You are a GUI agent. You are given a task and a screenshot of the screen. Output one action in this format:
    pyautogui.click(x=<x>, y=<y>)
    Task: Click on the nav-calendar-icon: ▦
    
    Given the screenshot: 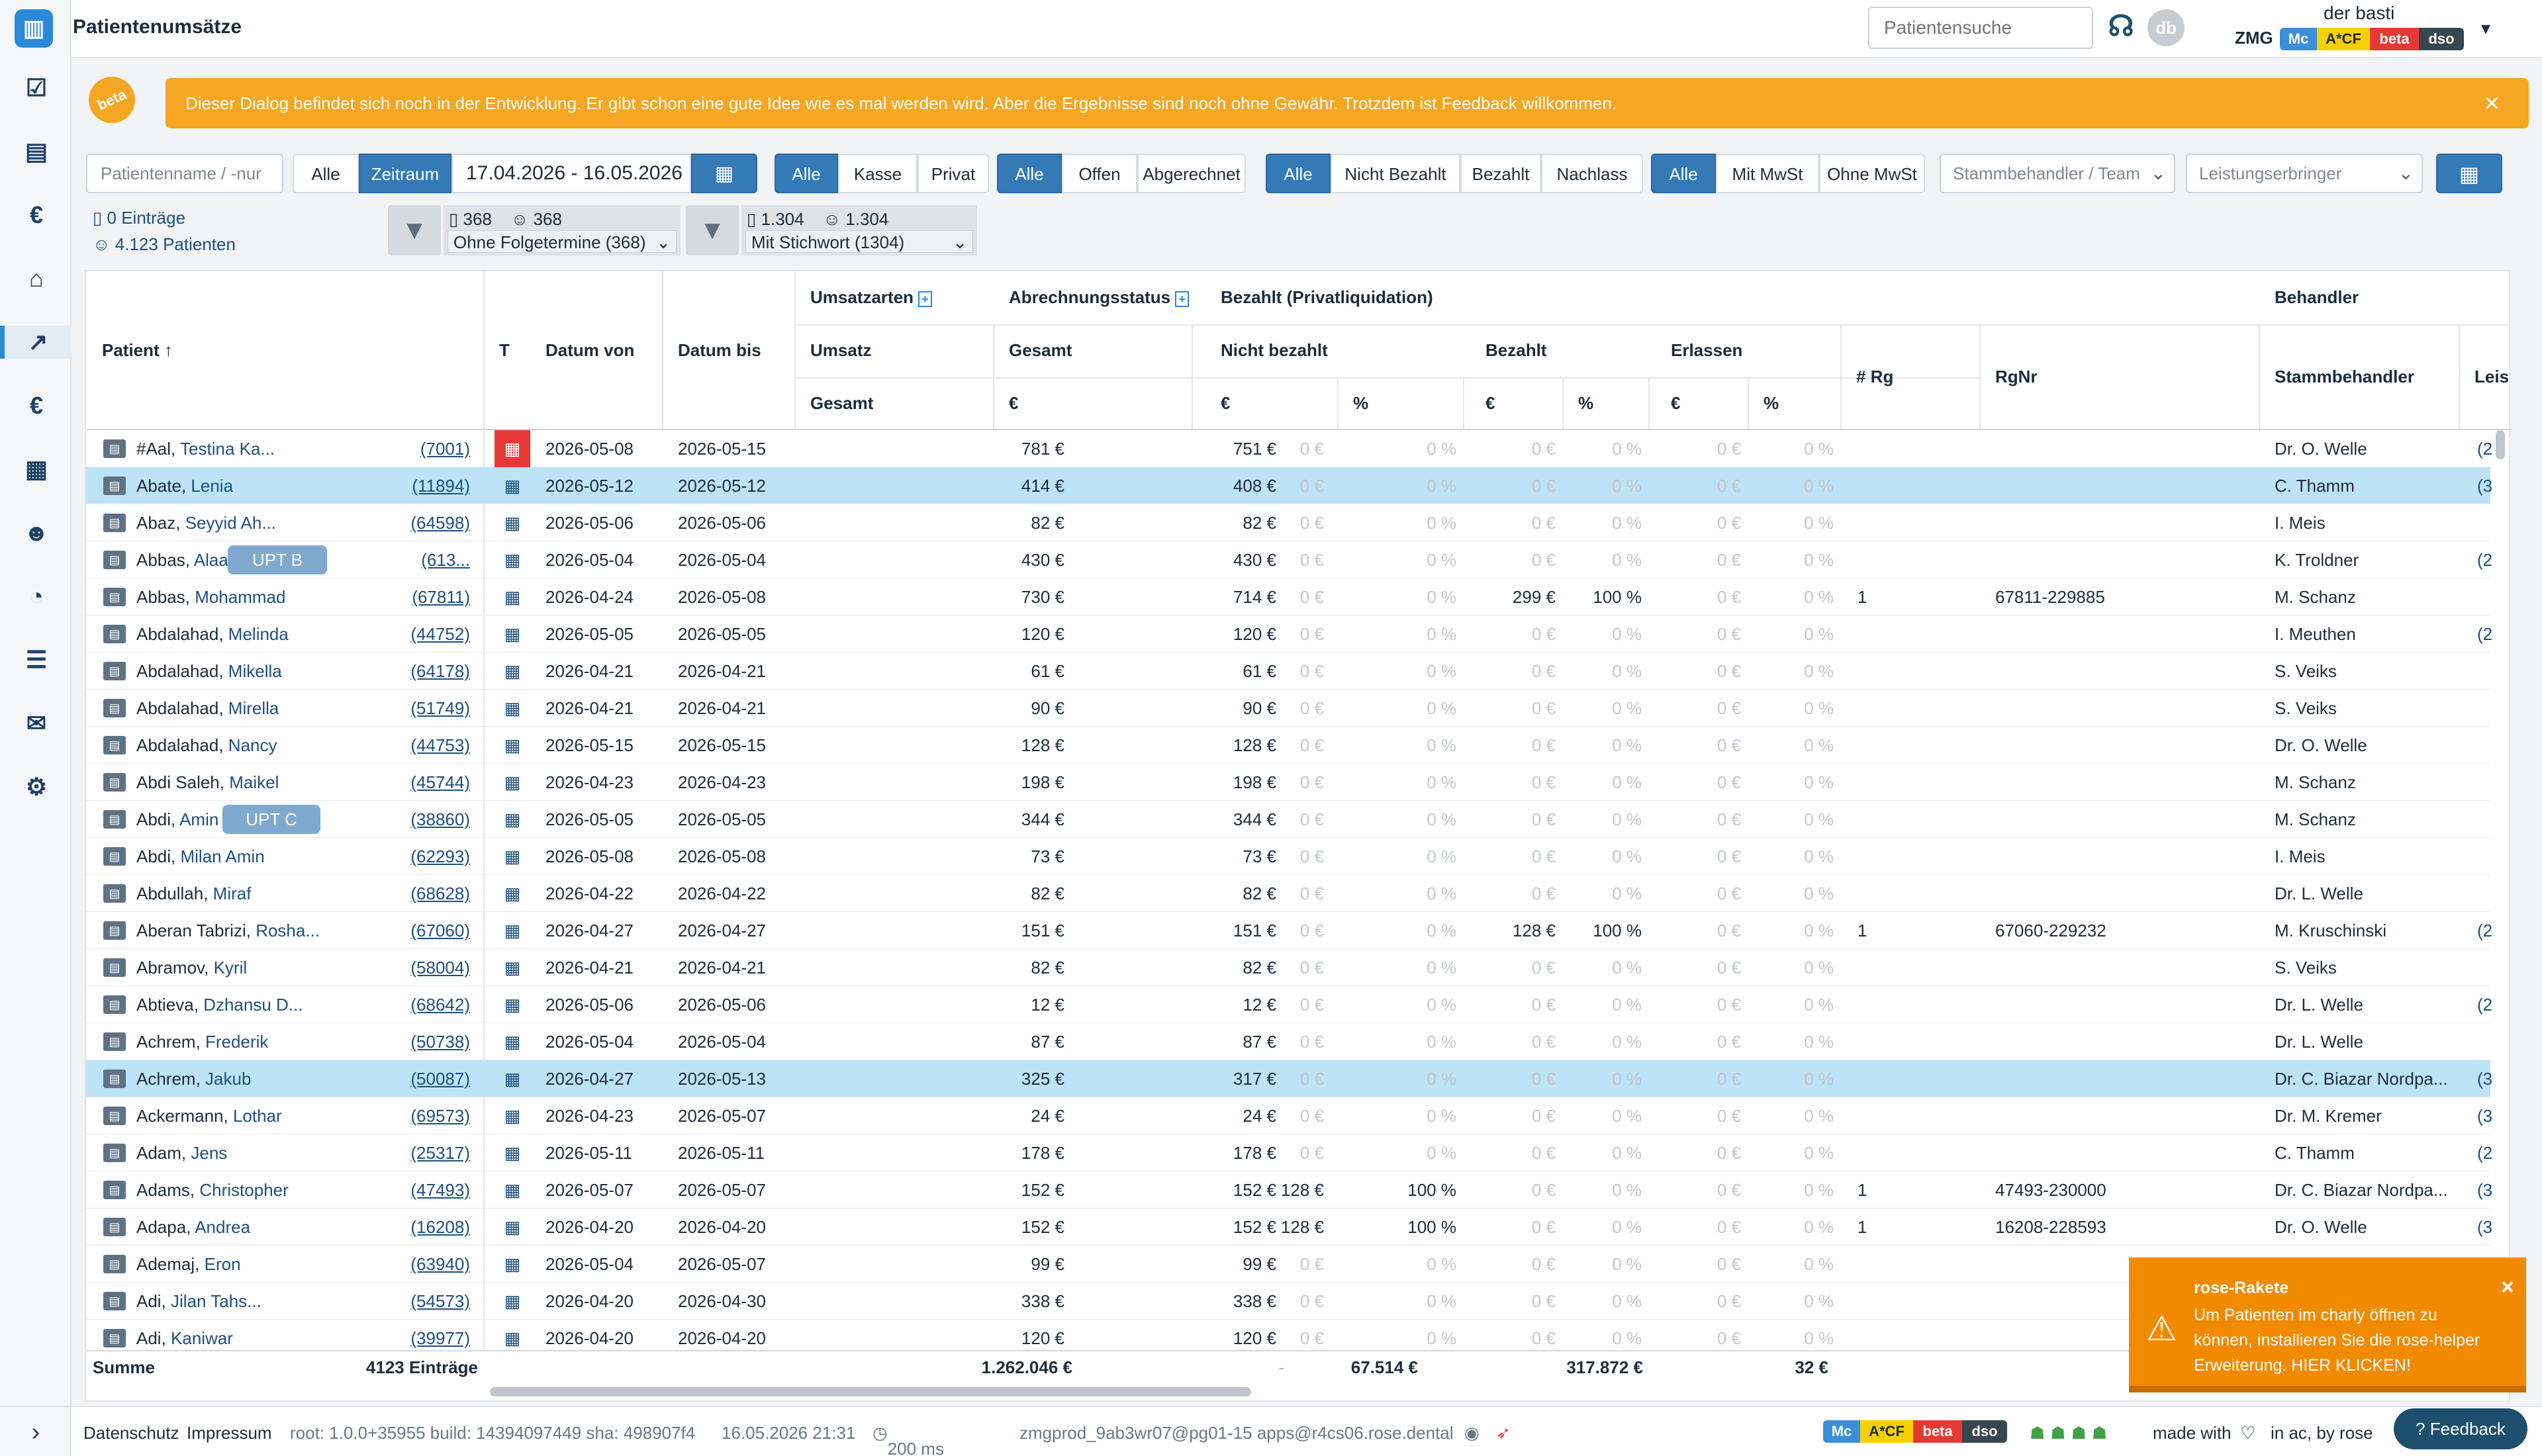 What is the action you would take?
    pyautogui.click(x=36, y=469)
    